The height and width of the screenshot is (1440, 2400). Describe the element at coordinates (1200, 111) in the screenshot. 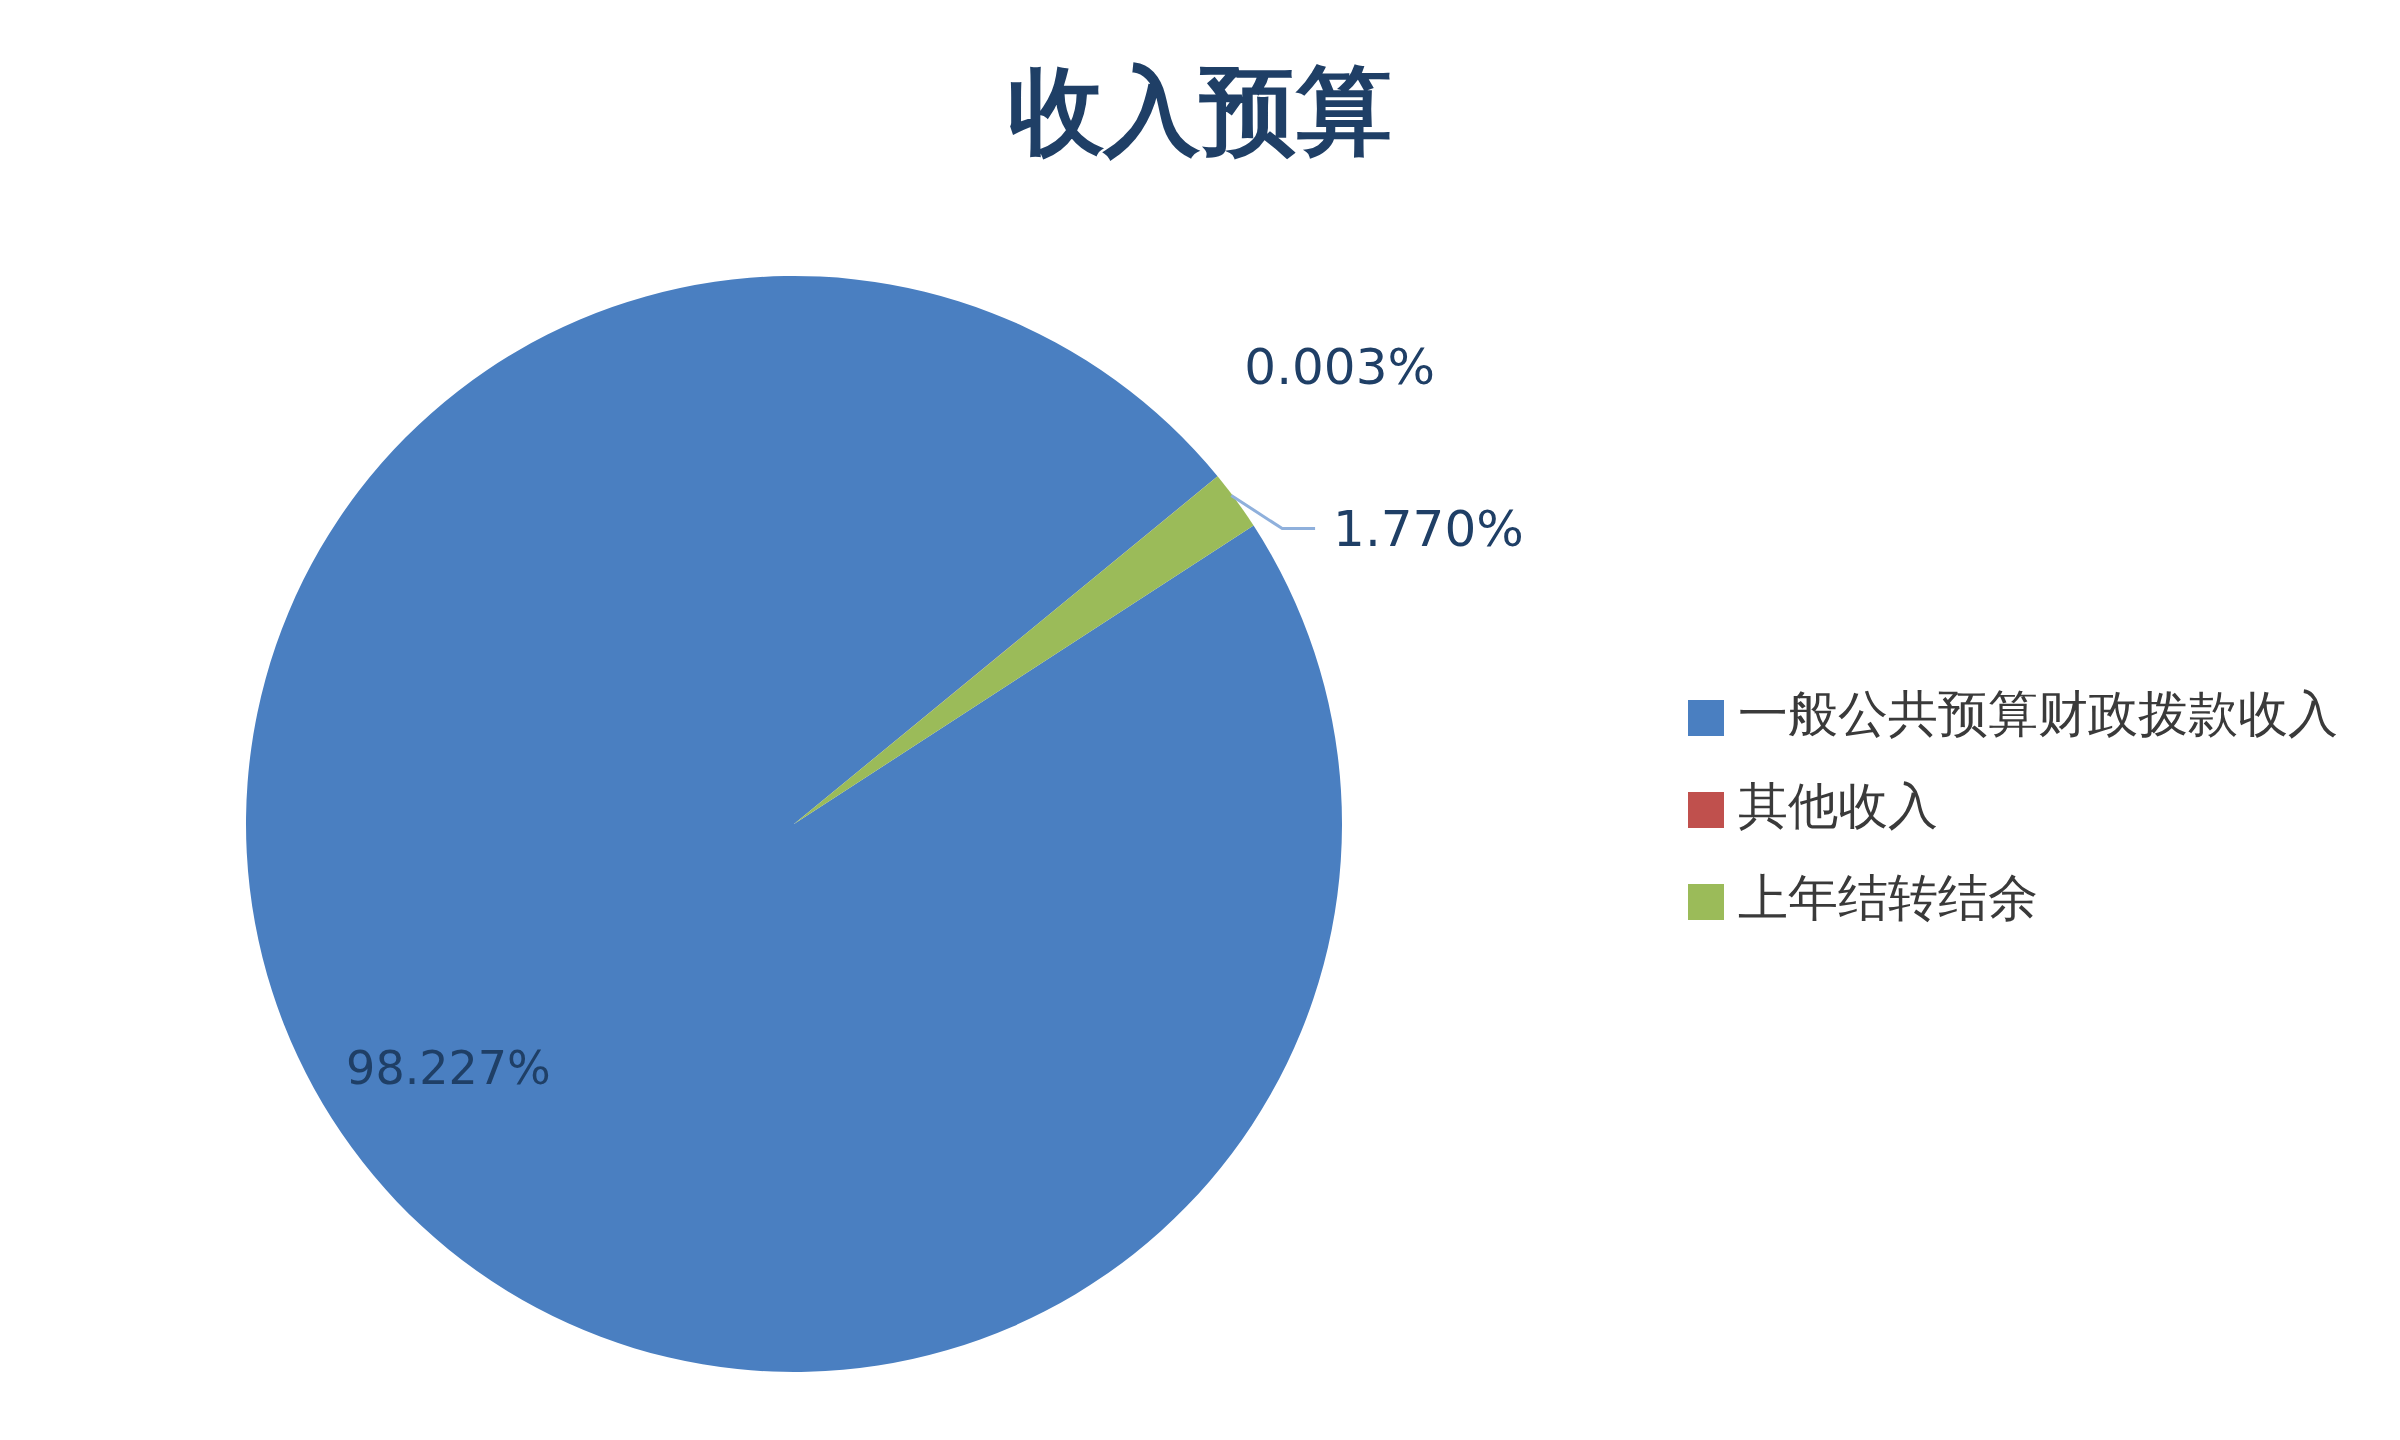

I see `chart-title: 收入预算` at that location.